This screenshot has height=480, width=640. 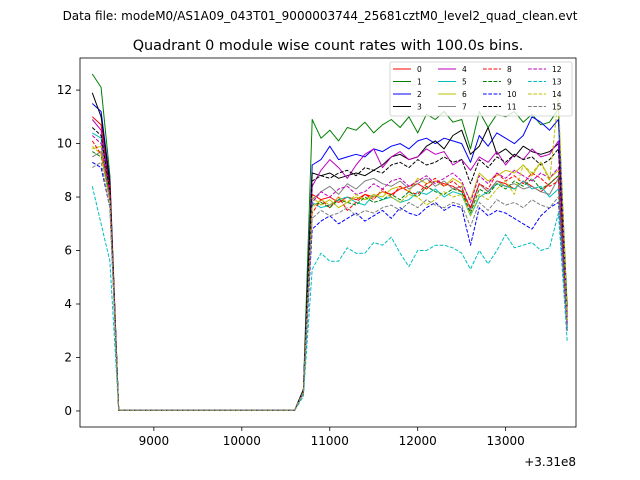 What do you see at coordinates (68, 197) in the screenshot?
I see `y-tick-label: 8` at bounding box center [68, 197].